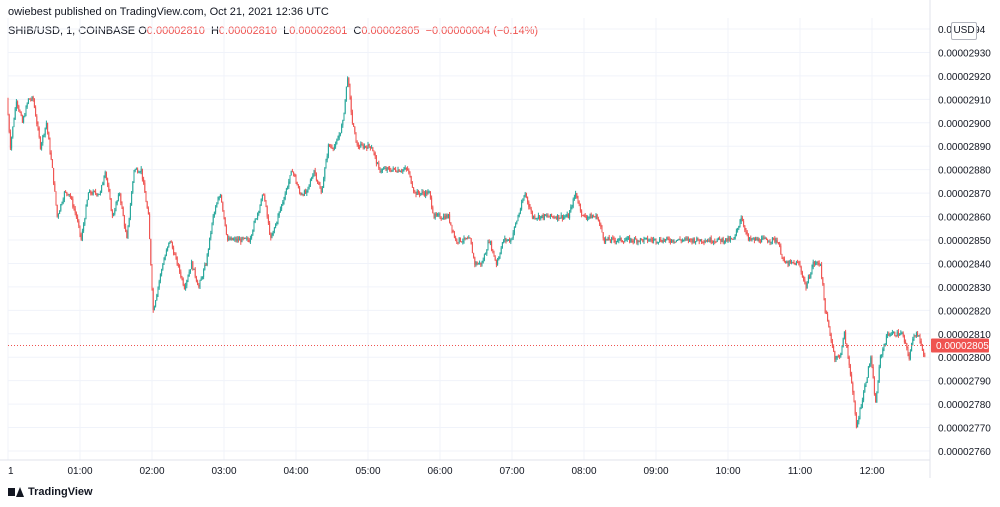  I want to click on y-tick-label: 0.00002760, so click(964, 452).